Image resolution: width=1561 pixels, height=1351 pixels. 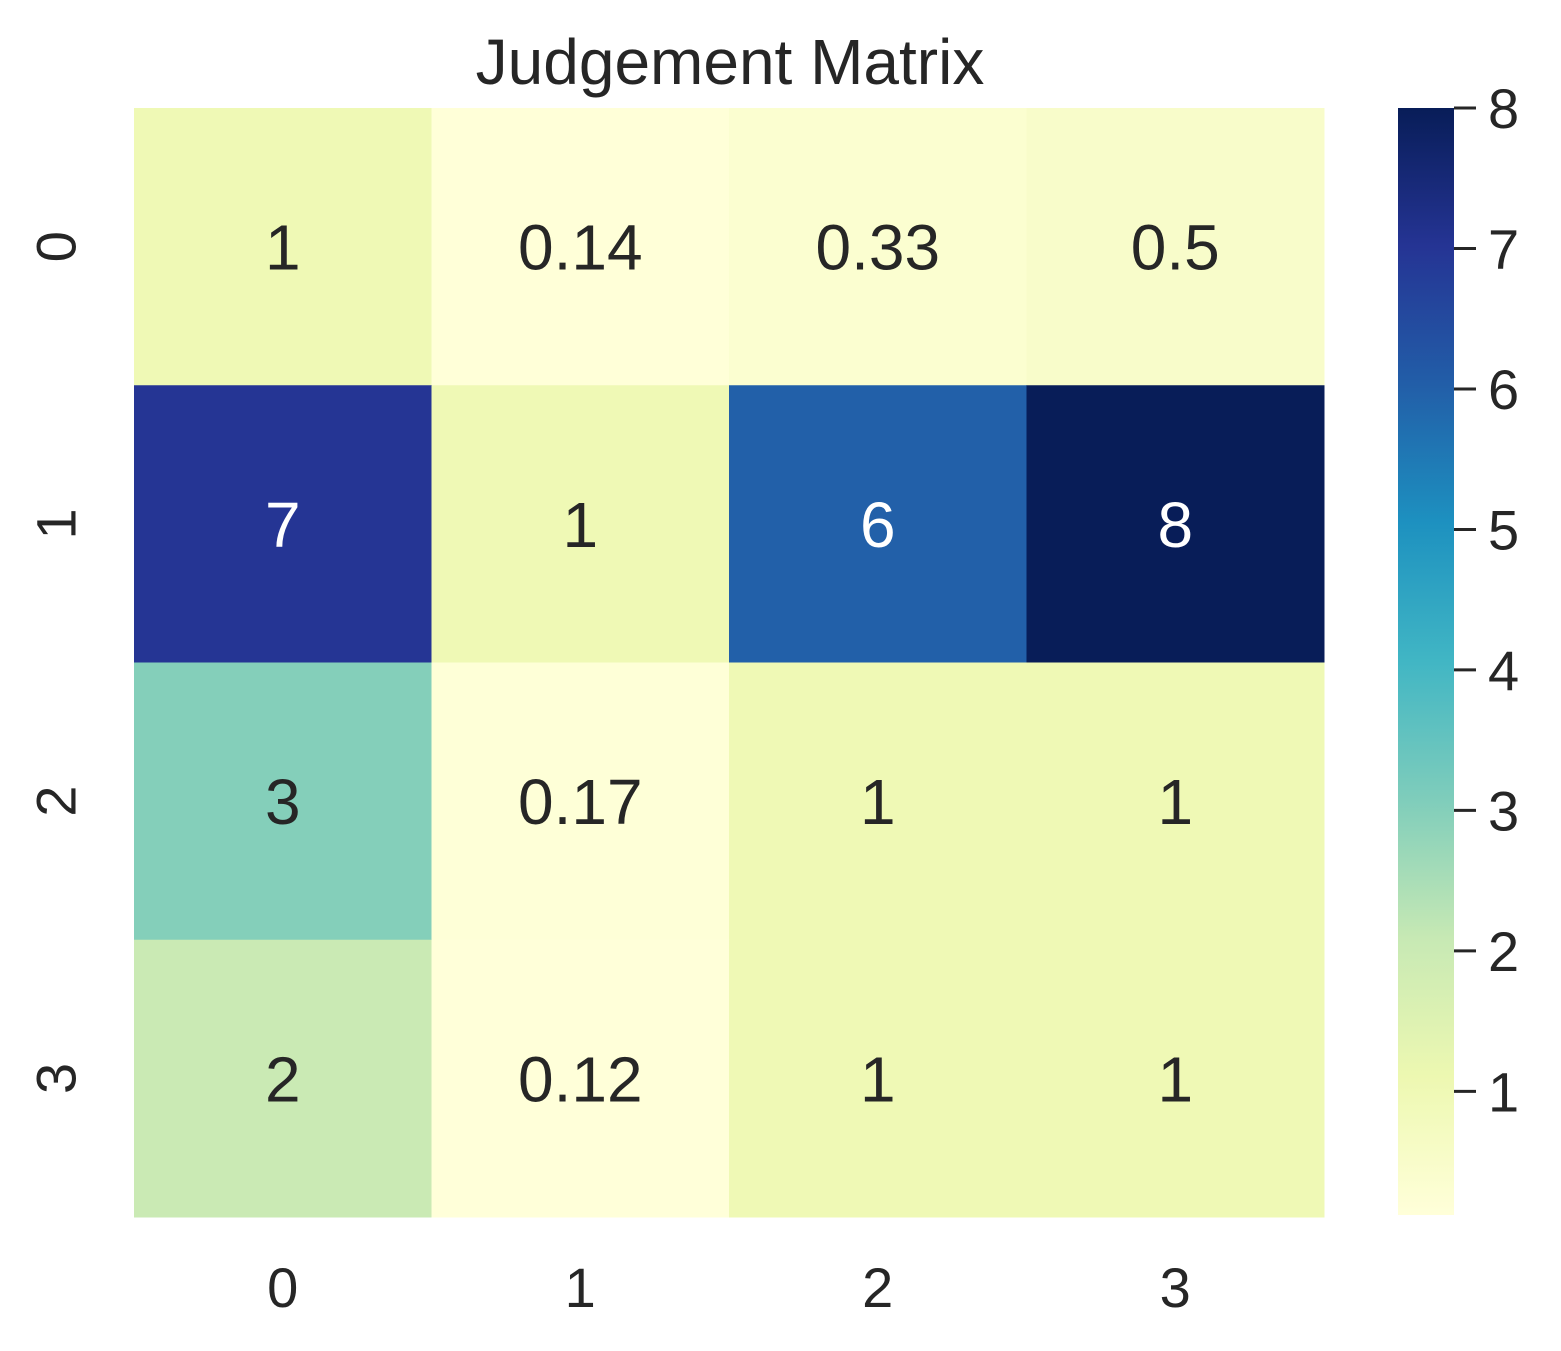 I want to click on cell-value-label-r0-c3: 0.5, so click(x=1175, y=248).